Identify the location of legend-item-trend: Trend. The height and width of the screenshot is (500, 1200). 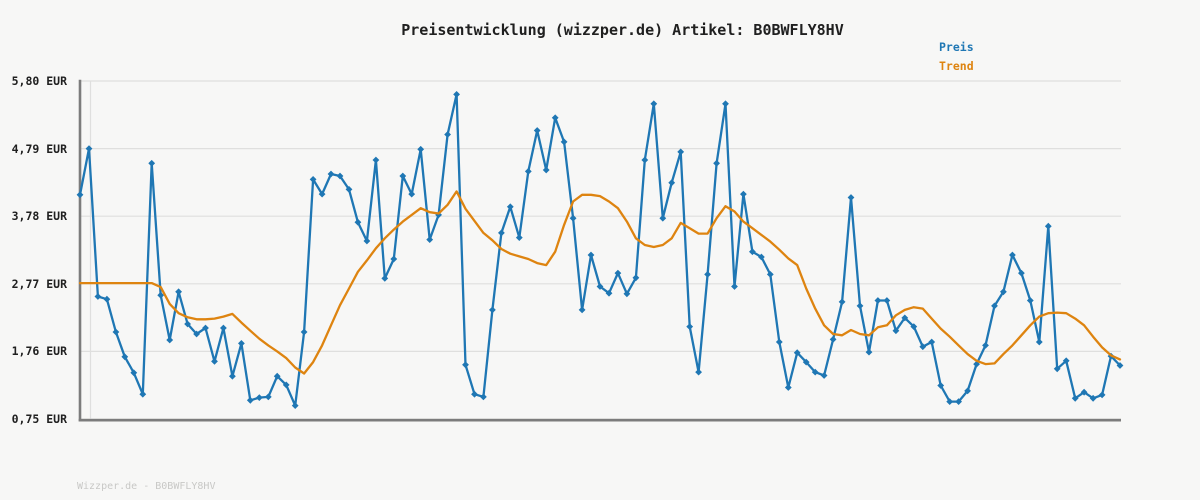
(956, 66).